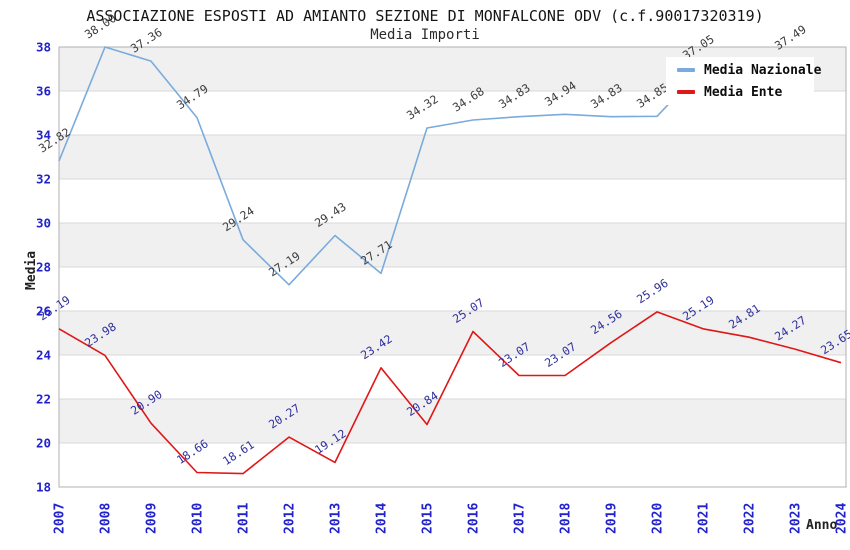 The height and width of the screenshot is (550, 850). What do you see at coordinates (612, 518) in the screenshot?
I see `x-tick-label: 2019` at bounding box center [612, 518].